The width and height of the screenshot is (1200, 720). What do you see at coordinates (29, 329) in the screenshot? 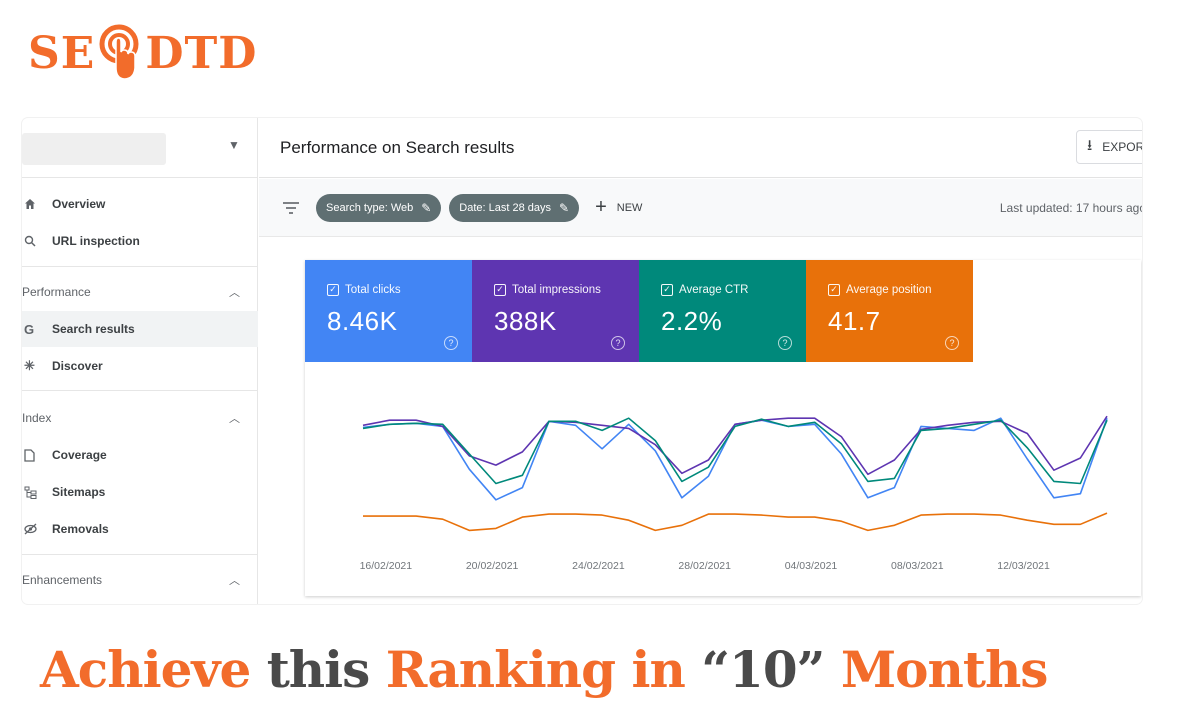
I see `google-g-icon: G` at bounding box center [29, 329].